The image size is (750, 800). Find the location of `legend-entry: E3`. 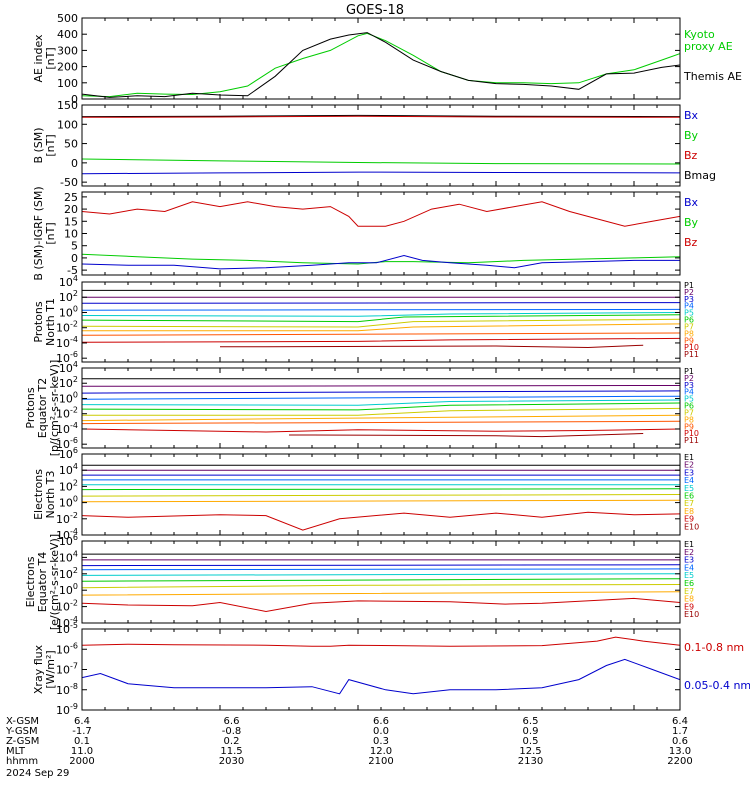

legend-entry: E3 is located at coordinates (689, 560).